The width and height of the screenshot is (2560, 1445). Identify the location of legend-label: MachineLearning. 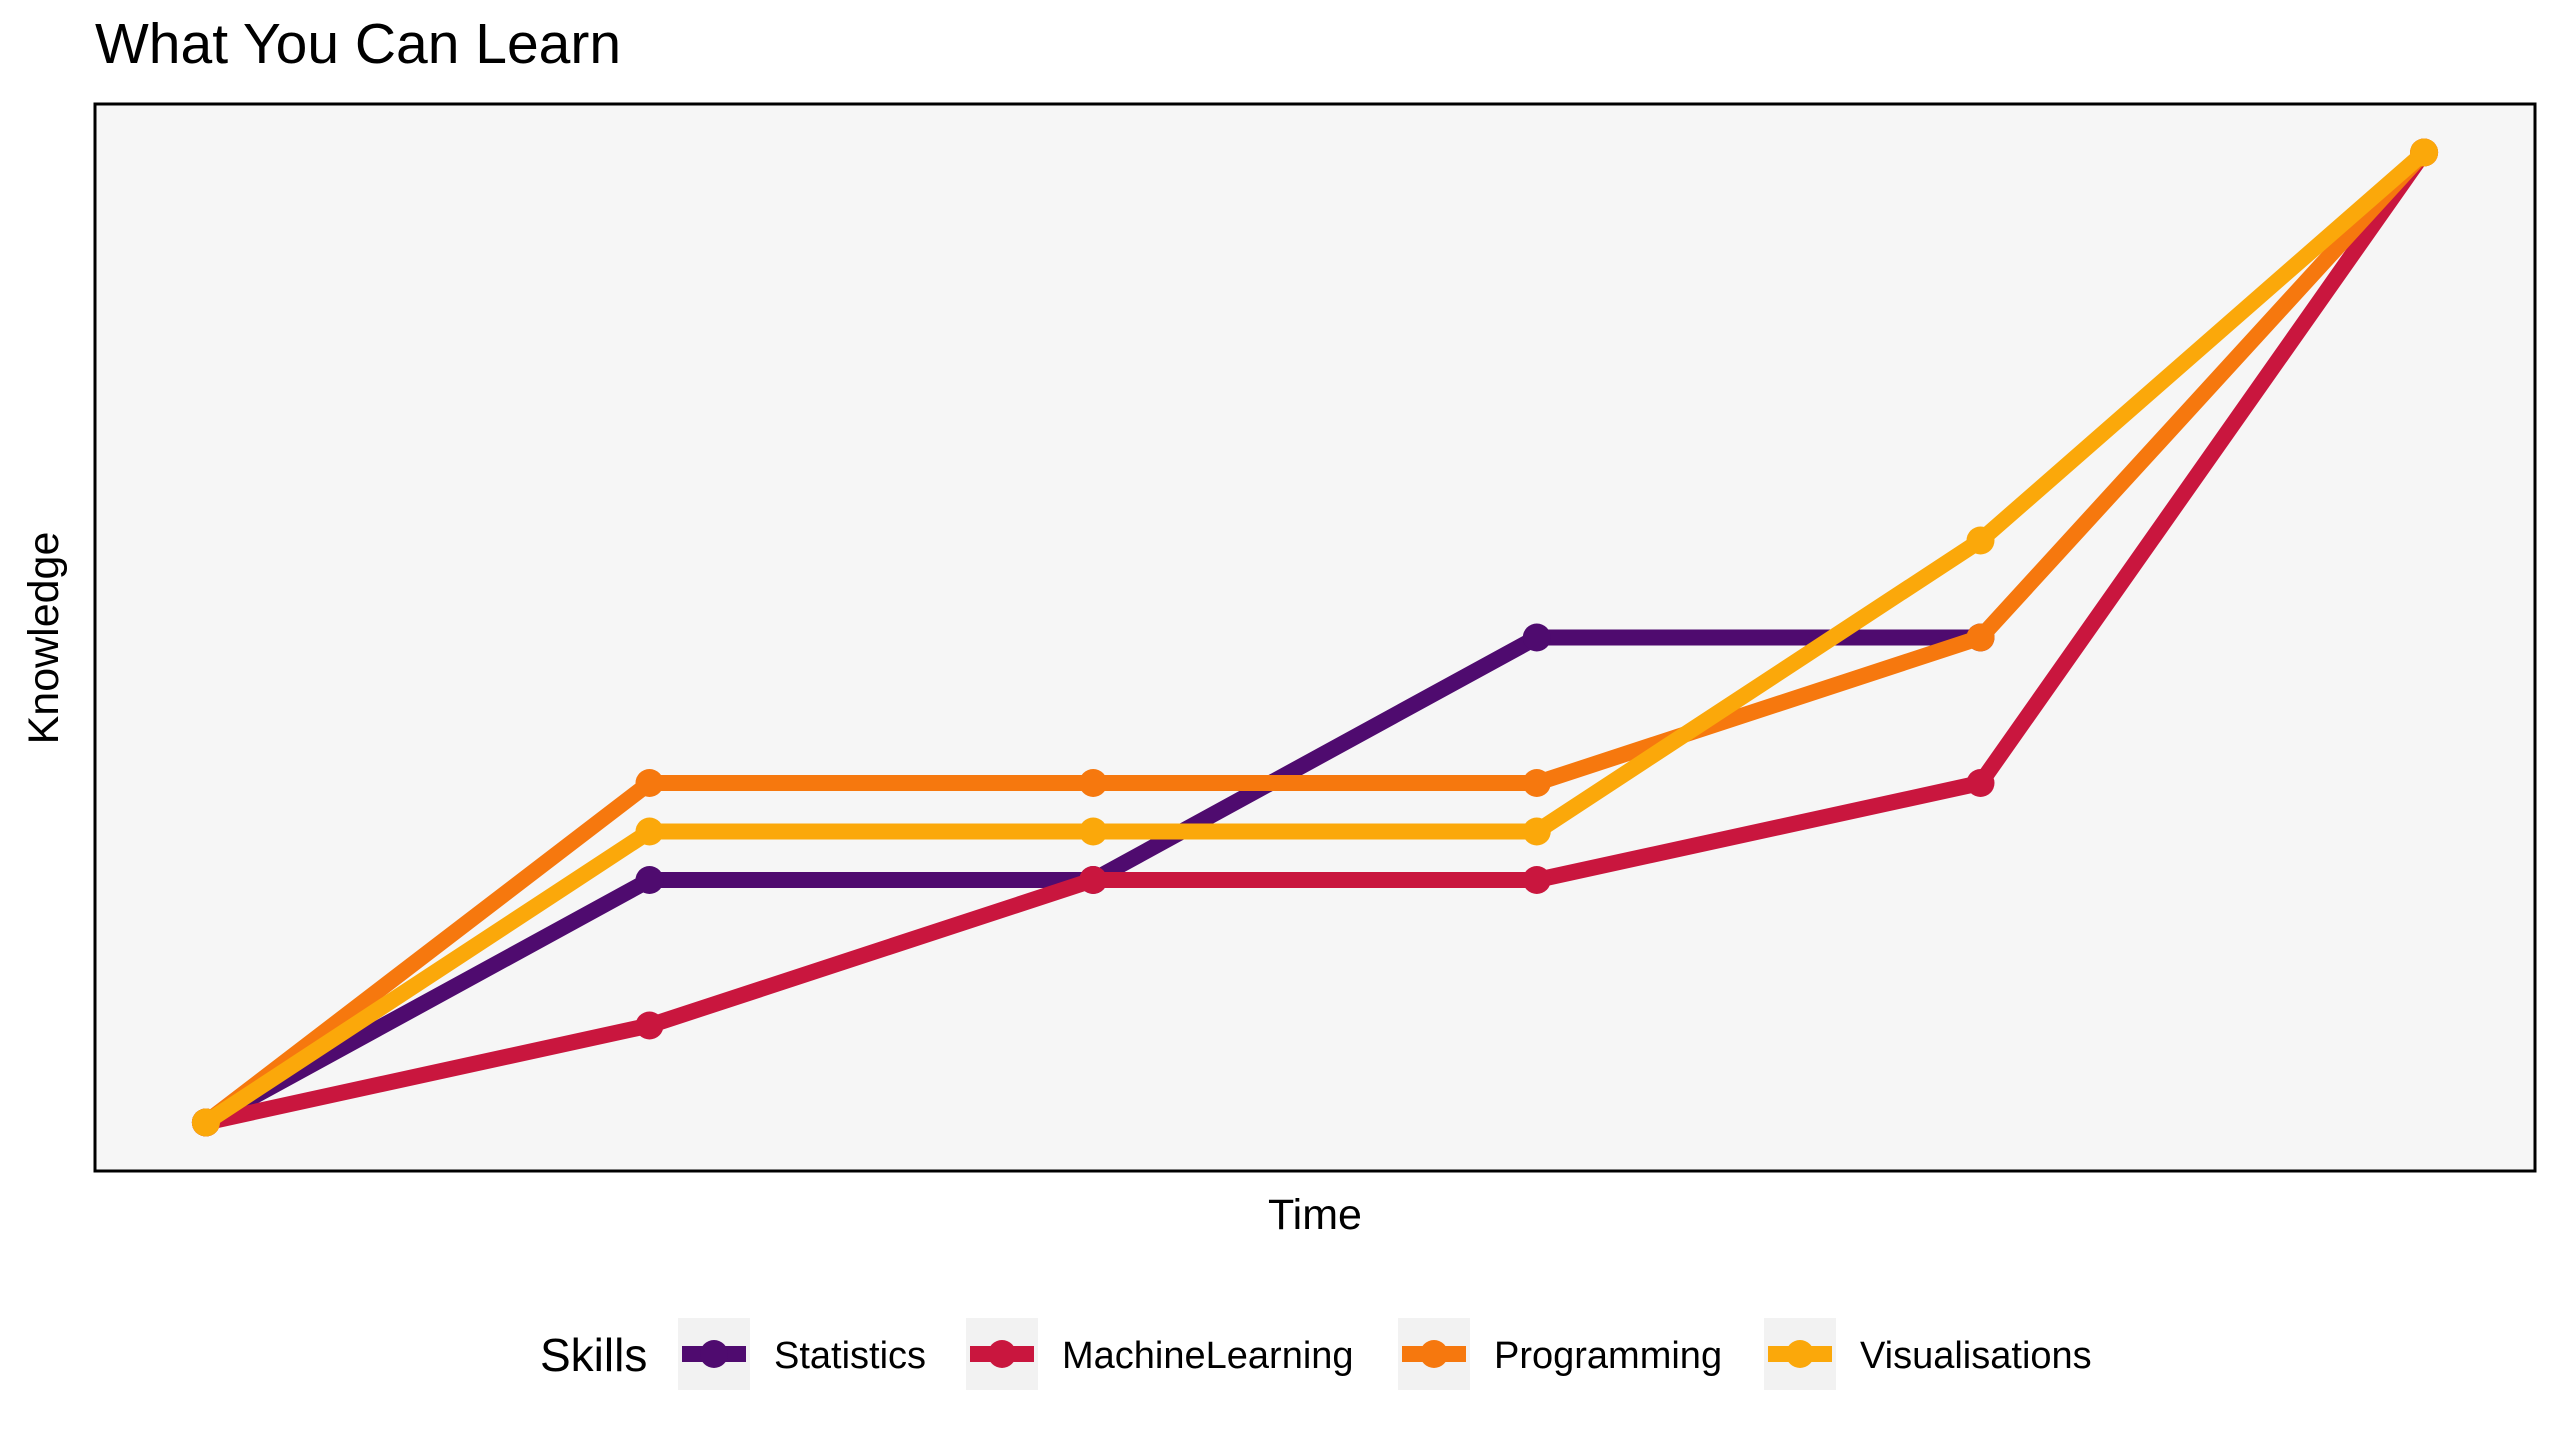
(1208, 1356).